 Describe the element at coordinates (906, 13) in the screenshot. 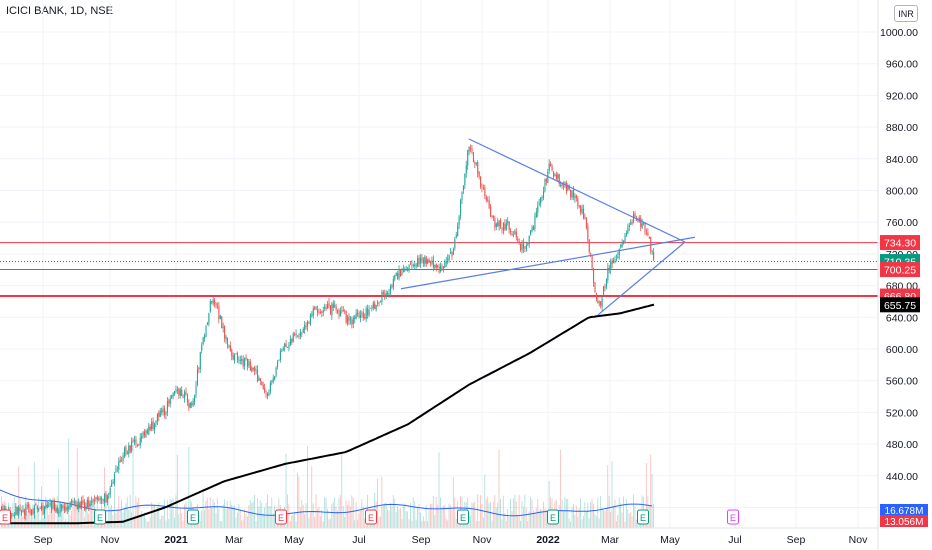

I see `currency-button: INR` at that location.